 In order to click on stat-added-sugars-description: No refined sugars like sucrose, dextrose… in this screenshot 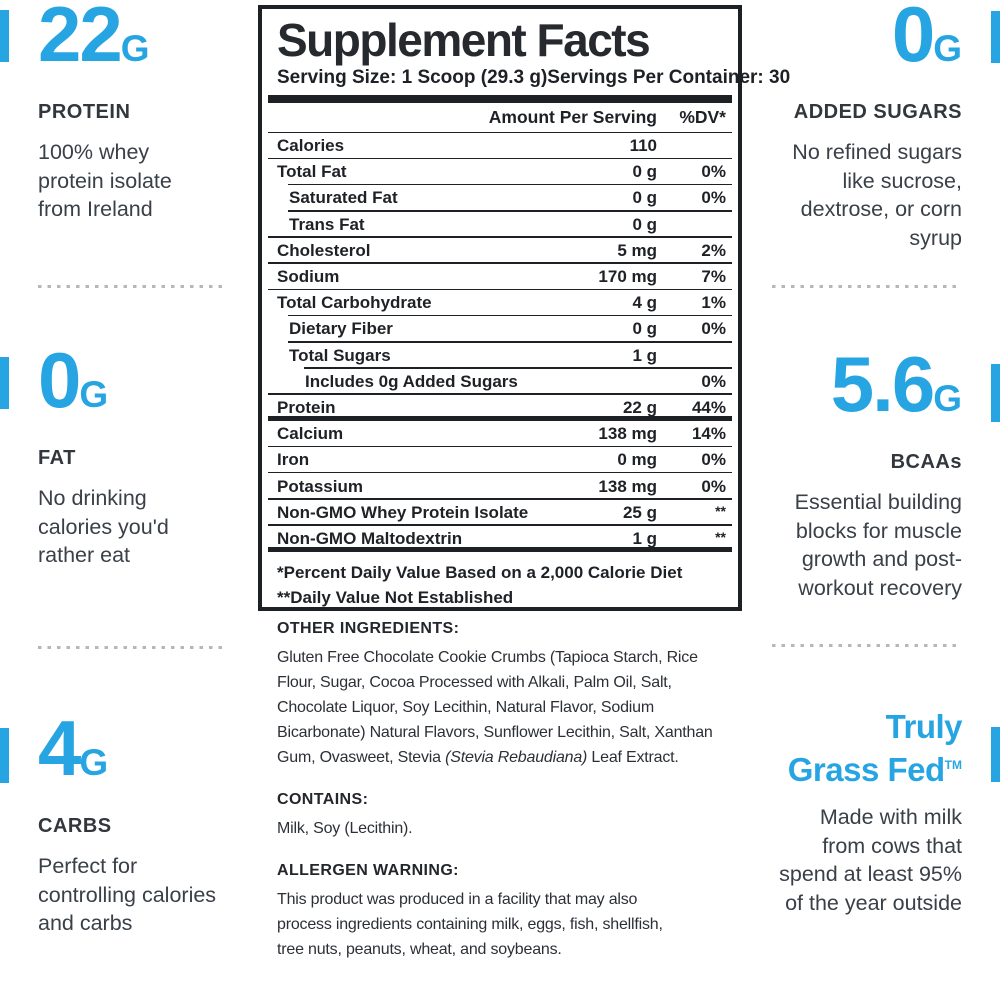, I will do `click(877, 195)`.